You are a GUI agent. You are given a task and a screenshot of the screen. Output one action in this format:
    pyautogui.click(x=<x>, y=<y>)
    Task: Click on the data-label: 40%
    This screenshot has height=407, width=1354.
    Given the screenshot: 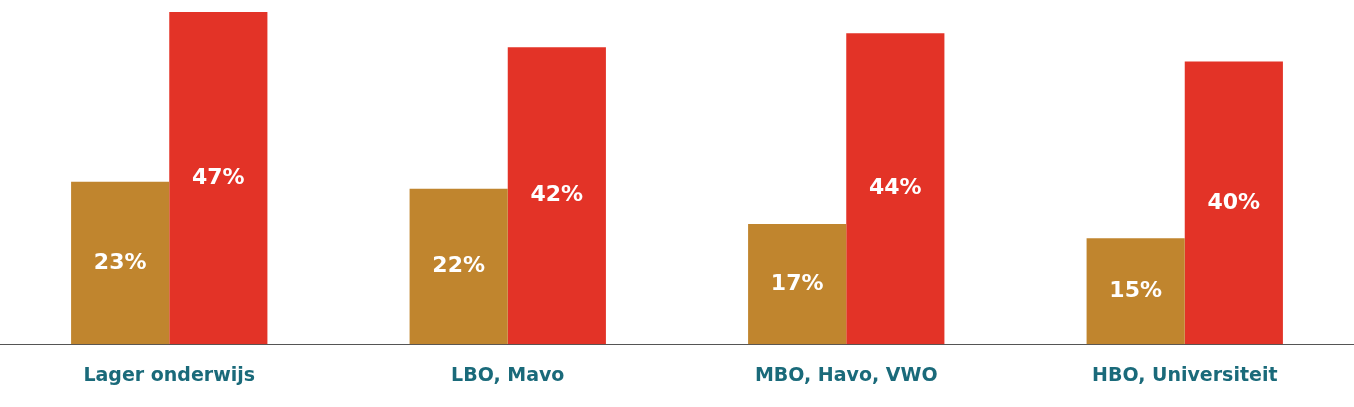 What is the action you would take?
    pyautogui.click(x=1234, y=201)
    